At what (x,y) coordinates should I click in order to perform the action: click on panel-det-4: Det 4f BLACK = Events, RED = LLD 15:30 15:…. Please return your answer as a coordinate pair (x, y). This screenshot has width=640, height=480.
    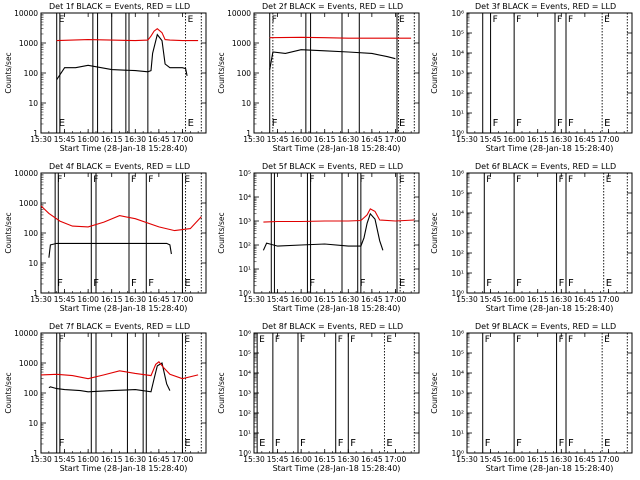
    Looking at the image, I should click on (105, 237).